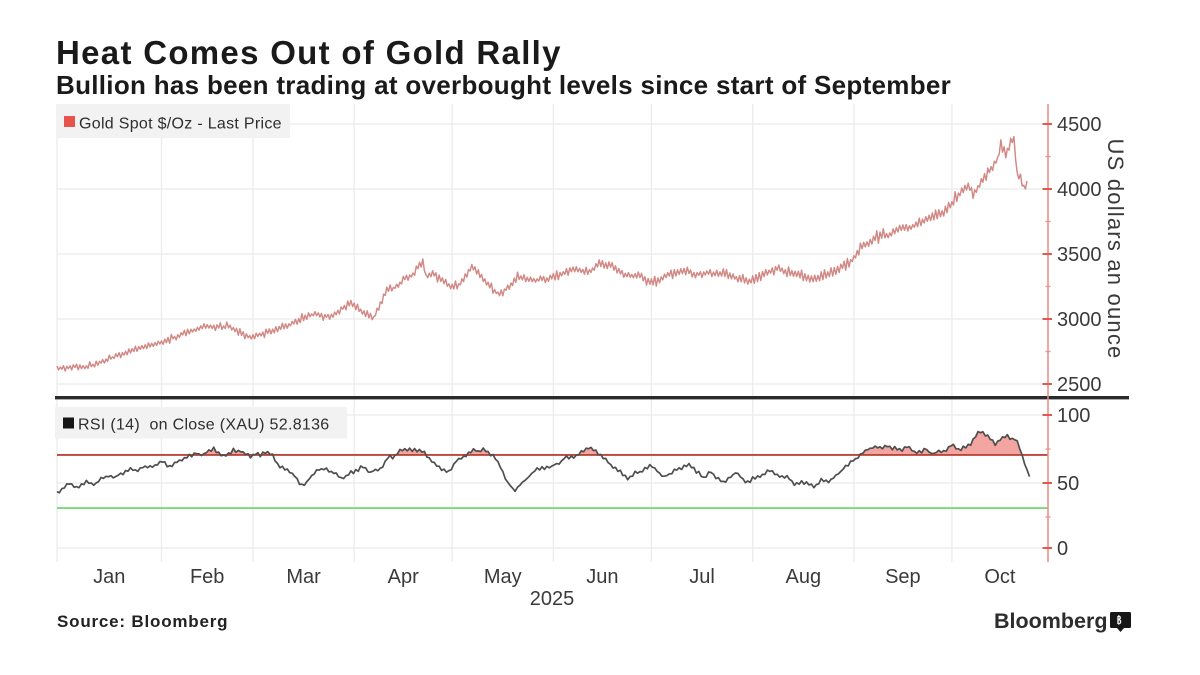 This screenshot has height=675, width=1200. What do you see at coordinates (1000, 577) in the screenshot?
I see `svg-text: Oct` at bounding box center [1000, 577].